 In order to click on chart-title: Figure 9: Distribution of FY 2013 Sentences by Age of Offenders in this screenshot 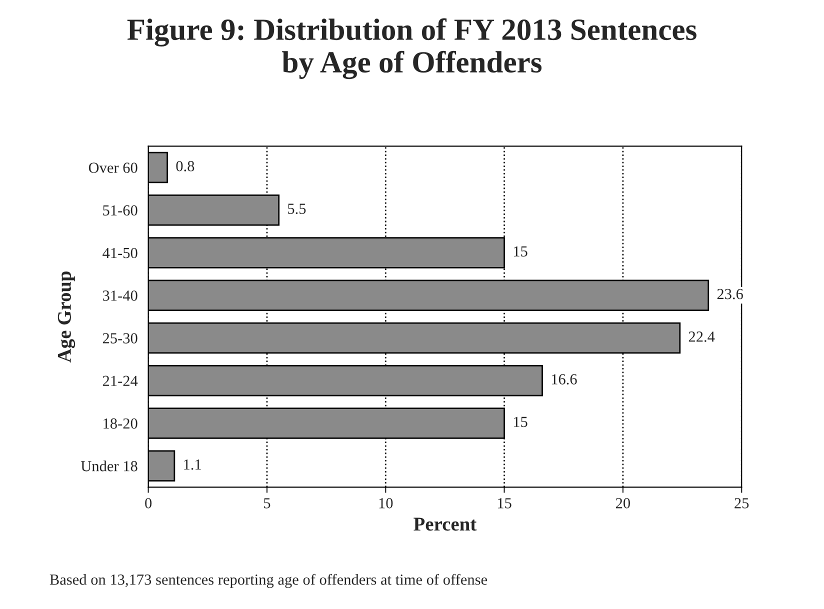, I will do `click(411, 49)`.